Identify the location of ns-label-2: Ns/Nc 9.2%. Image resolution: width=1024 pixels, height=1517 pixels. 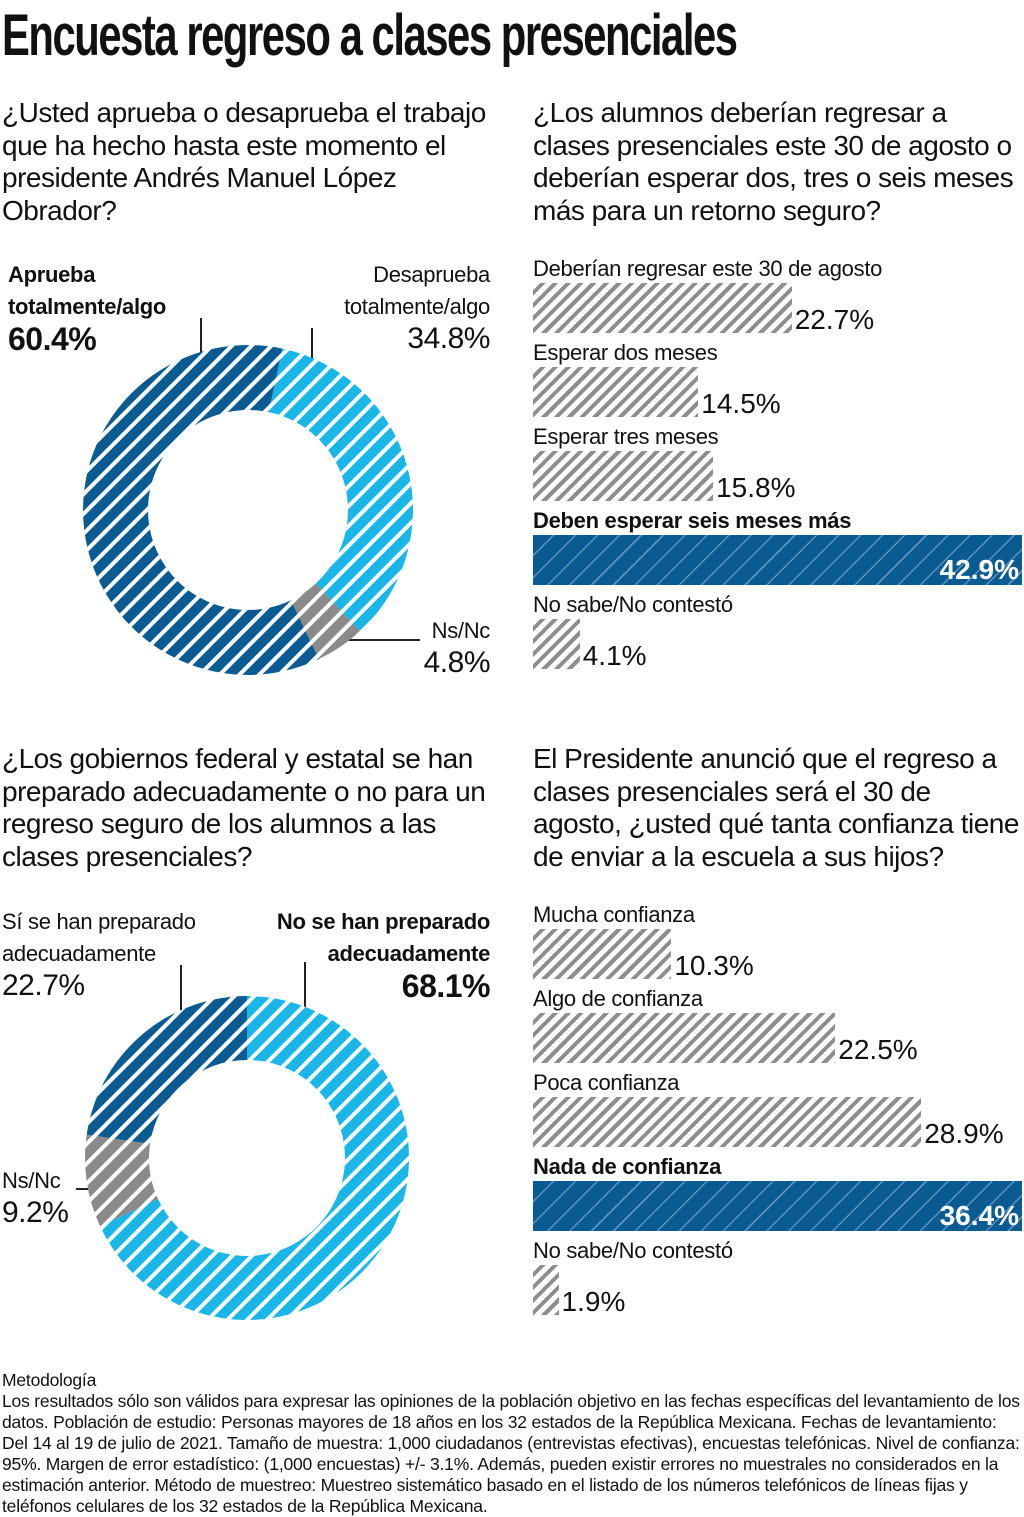
(35, 1198).